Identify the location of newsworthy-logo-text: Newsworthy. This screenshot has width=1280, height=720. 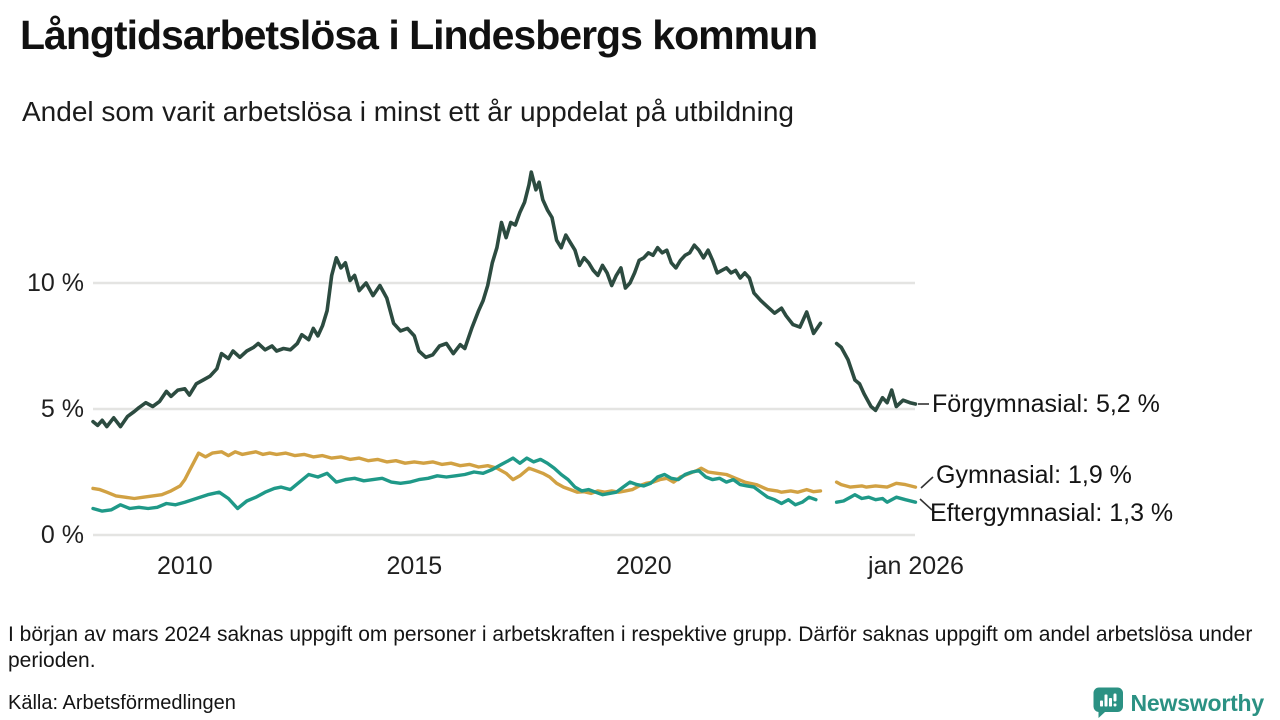
(1197, 702).